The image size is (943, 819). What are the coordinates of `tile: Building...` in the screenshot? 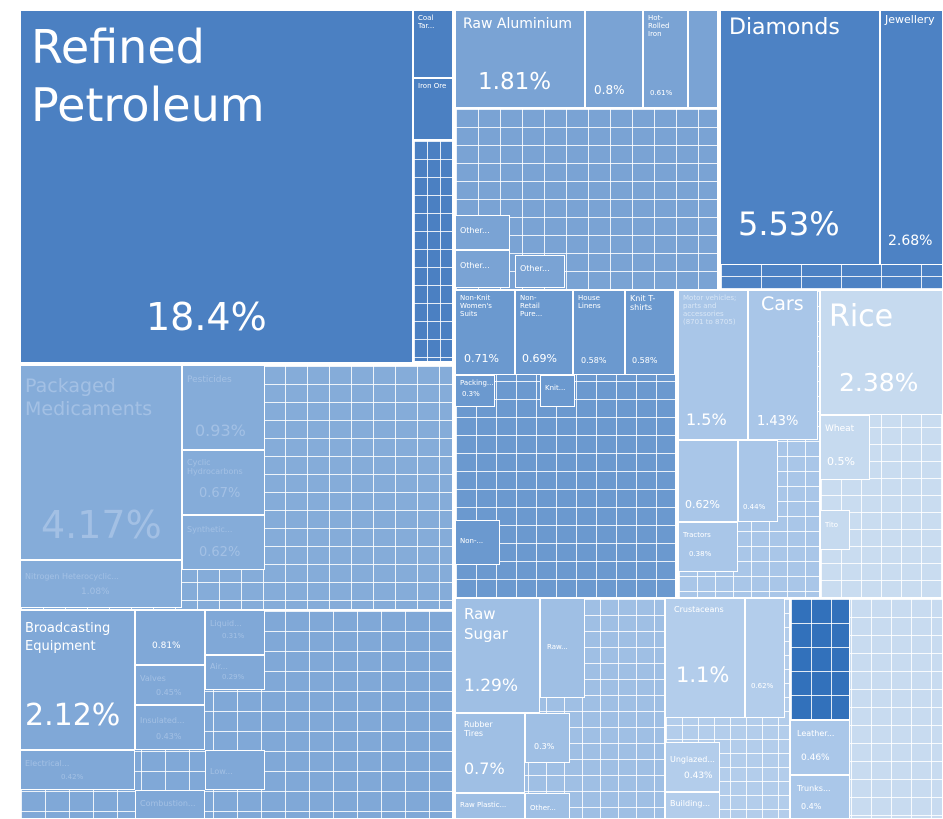 It's located at (692, 805).